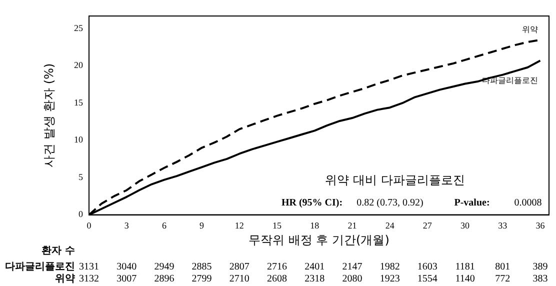  What do you see at coordinates (395, 179) in the screenshot?
I see `annotation: 위약 대비 다파글리플로진` at bounding box center [395, 179].